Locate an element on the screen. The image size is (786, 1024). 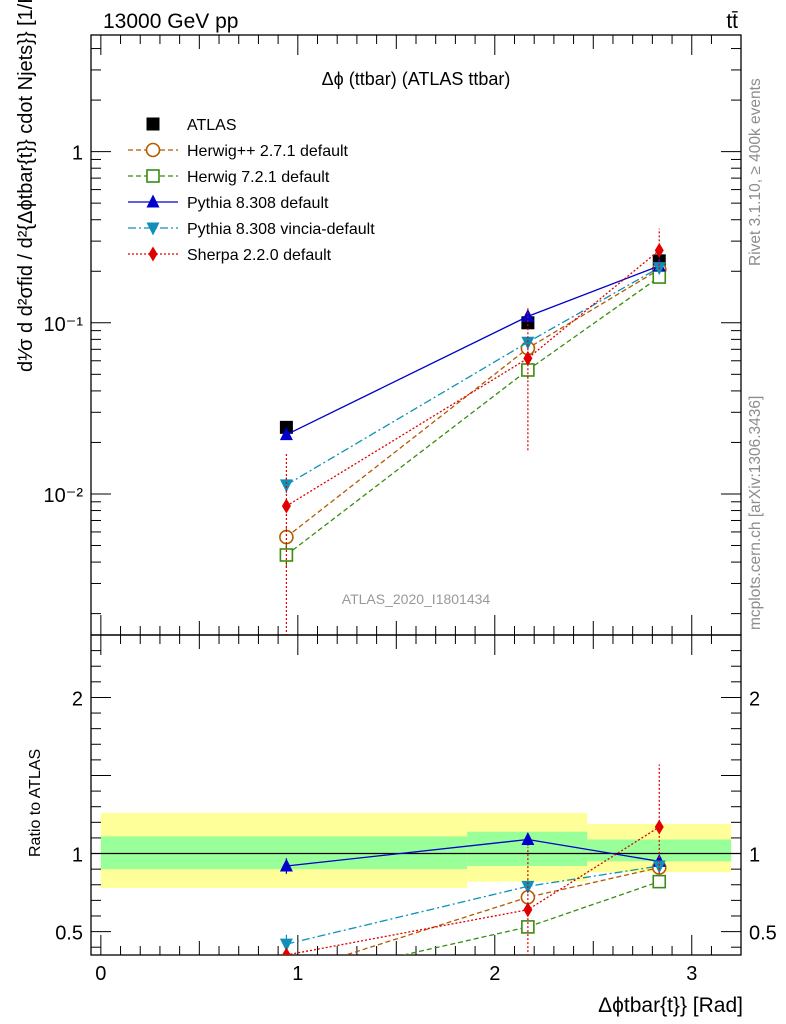
y-tick-label: 1 is located at coordinates (77, 154).